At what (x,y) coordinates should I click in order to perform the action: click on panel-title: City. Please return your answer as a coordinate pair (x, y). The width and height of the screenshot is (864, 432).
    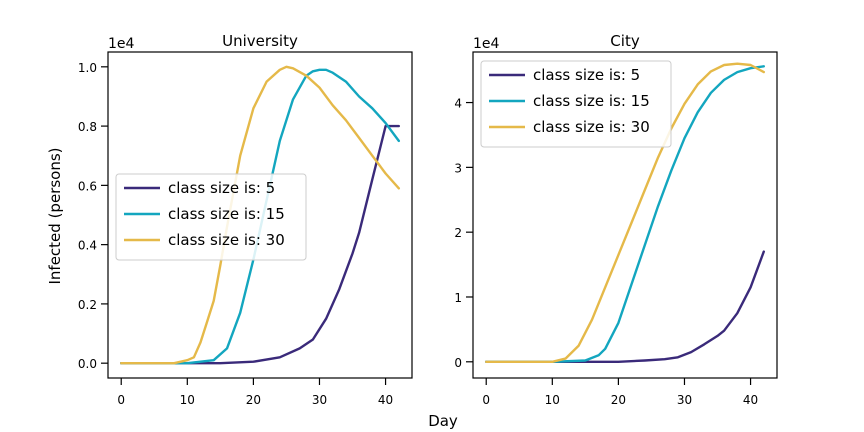
    Looking at the image, I should click on (625, 41).